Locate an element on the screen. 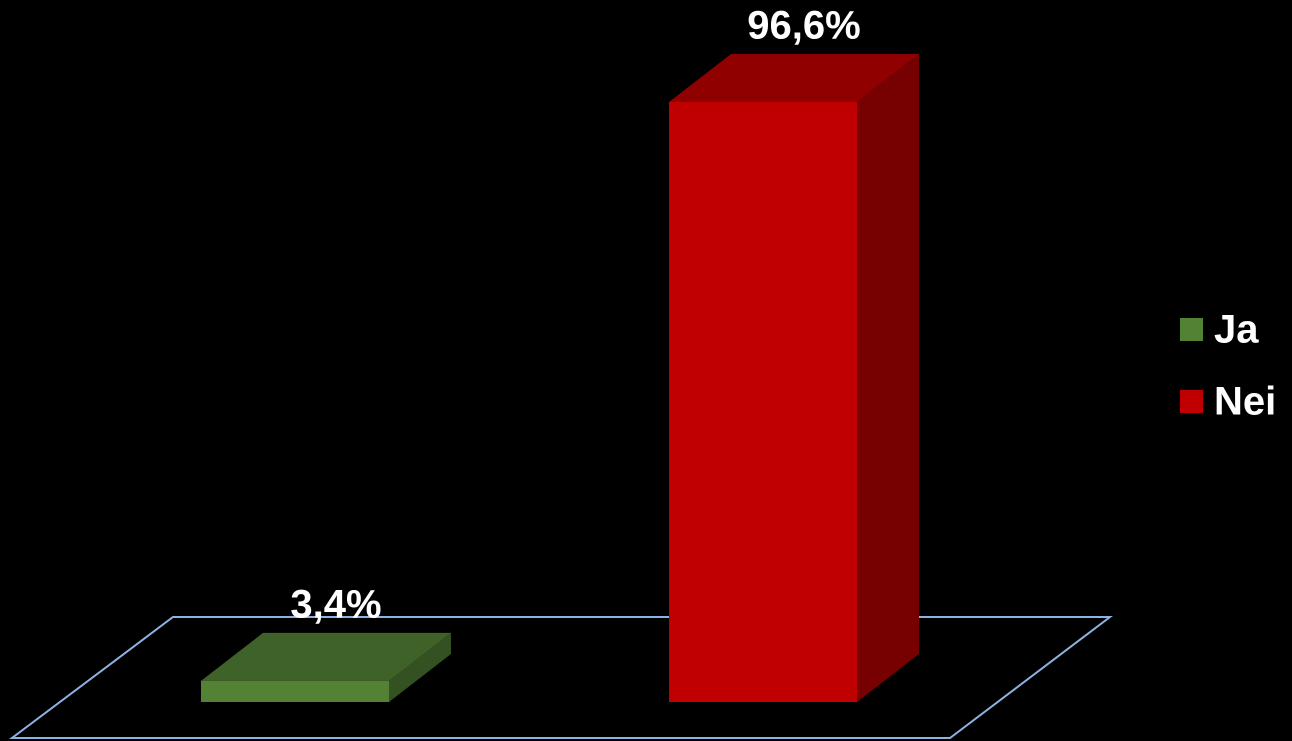 This screenshot has height=741, width=1292. data-label: 3,4% is located at coordinates (335, 604).